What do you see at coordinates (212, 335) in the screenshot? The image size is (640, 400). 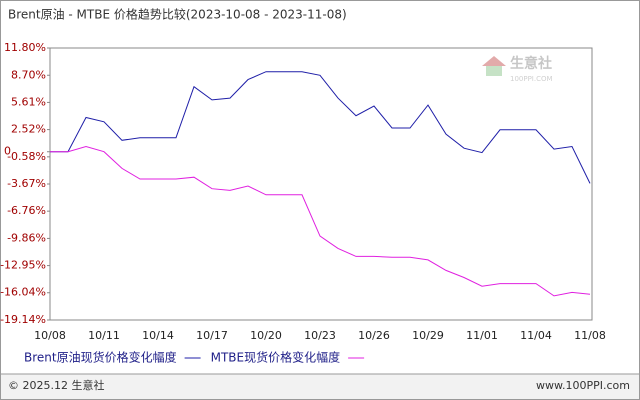 I see `x-tick-label: 10/17` at bounding box center [212, 335].